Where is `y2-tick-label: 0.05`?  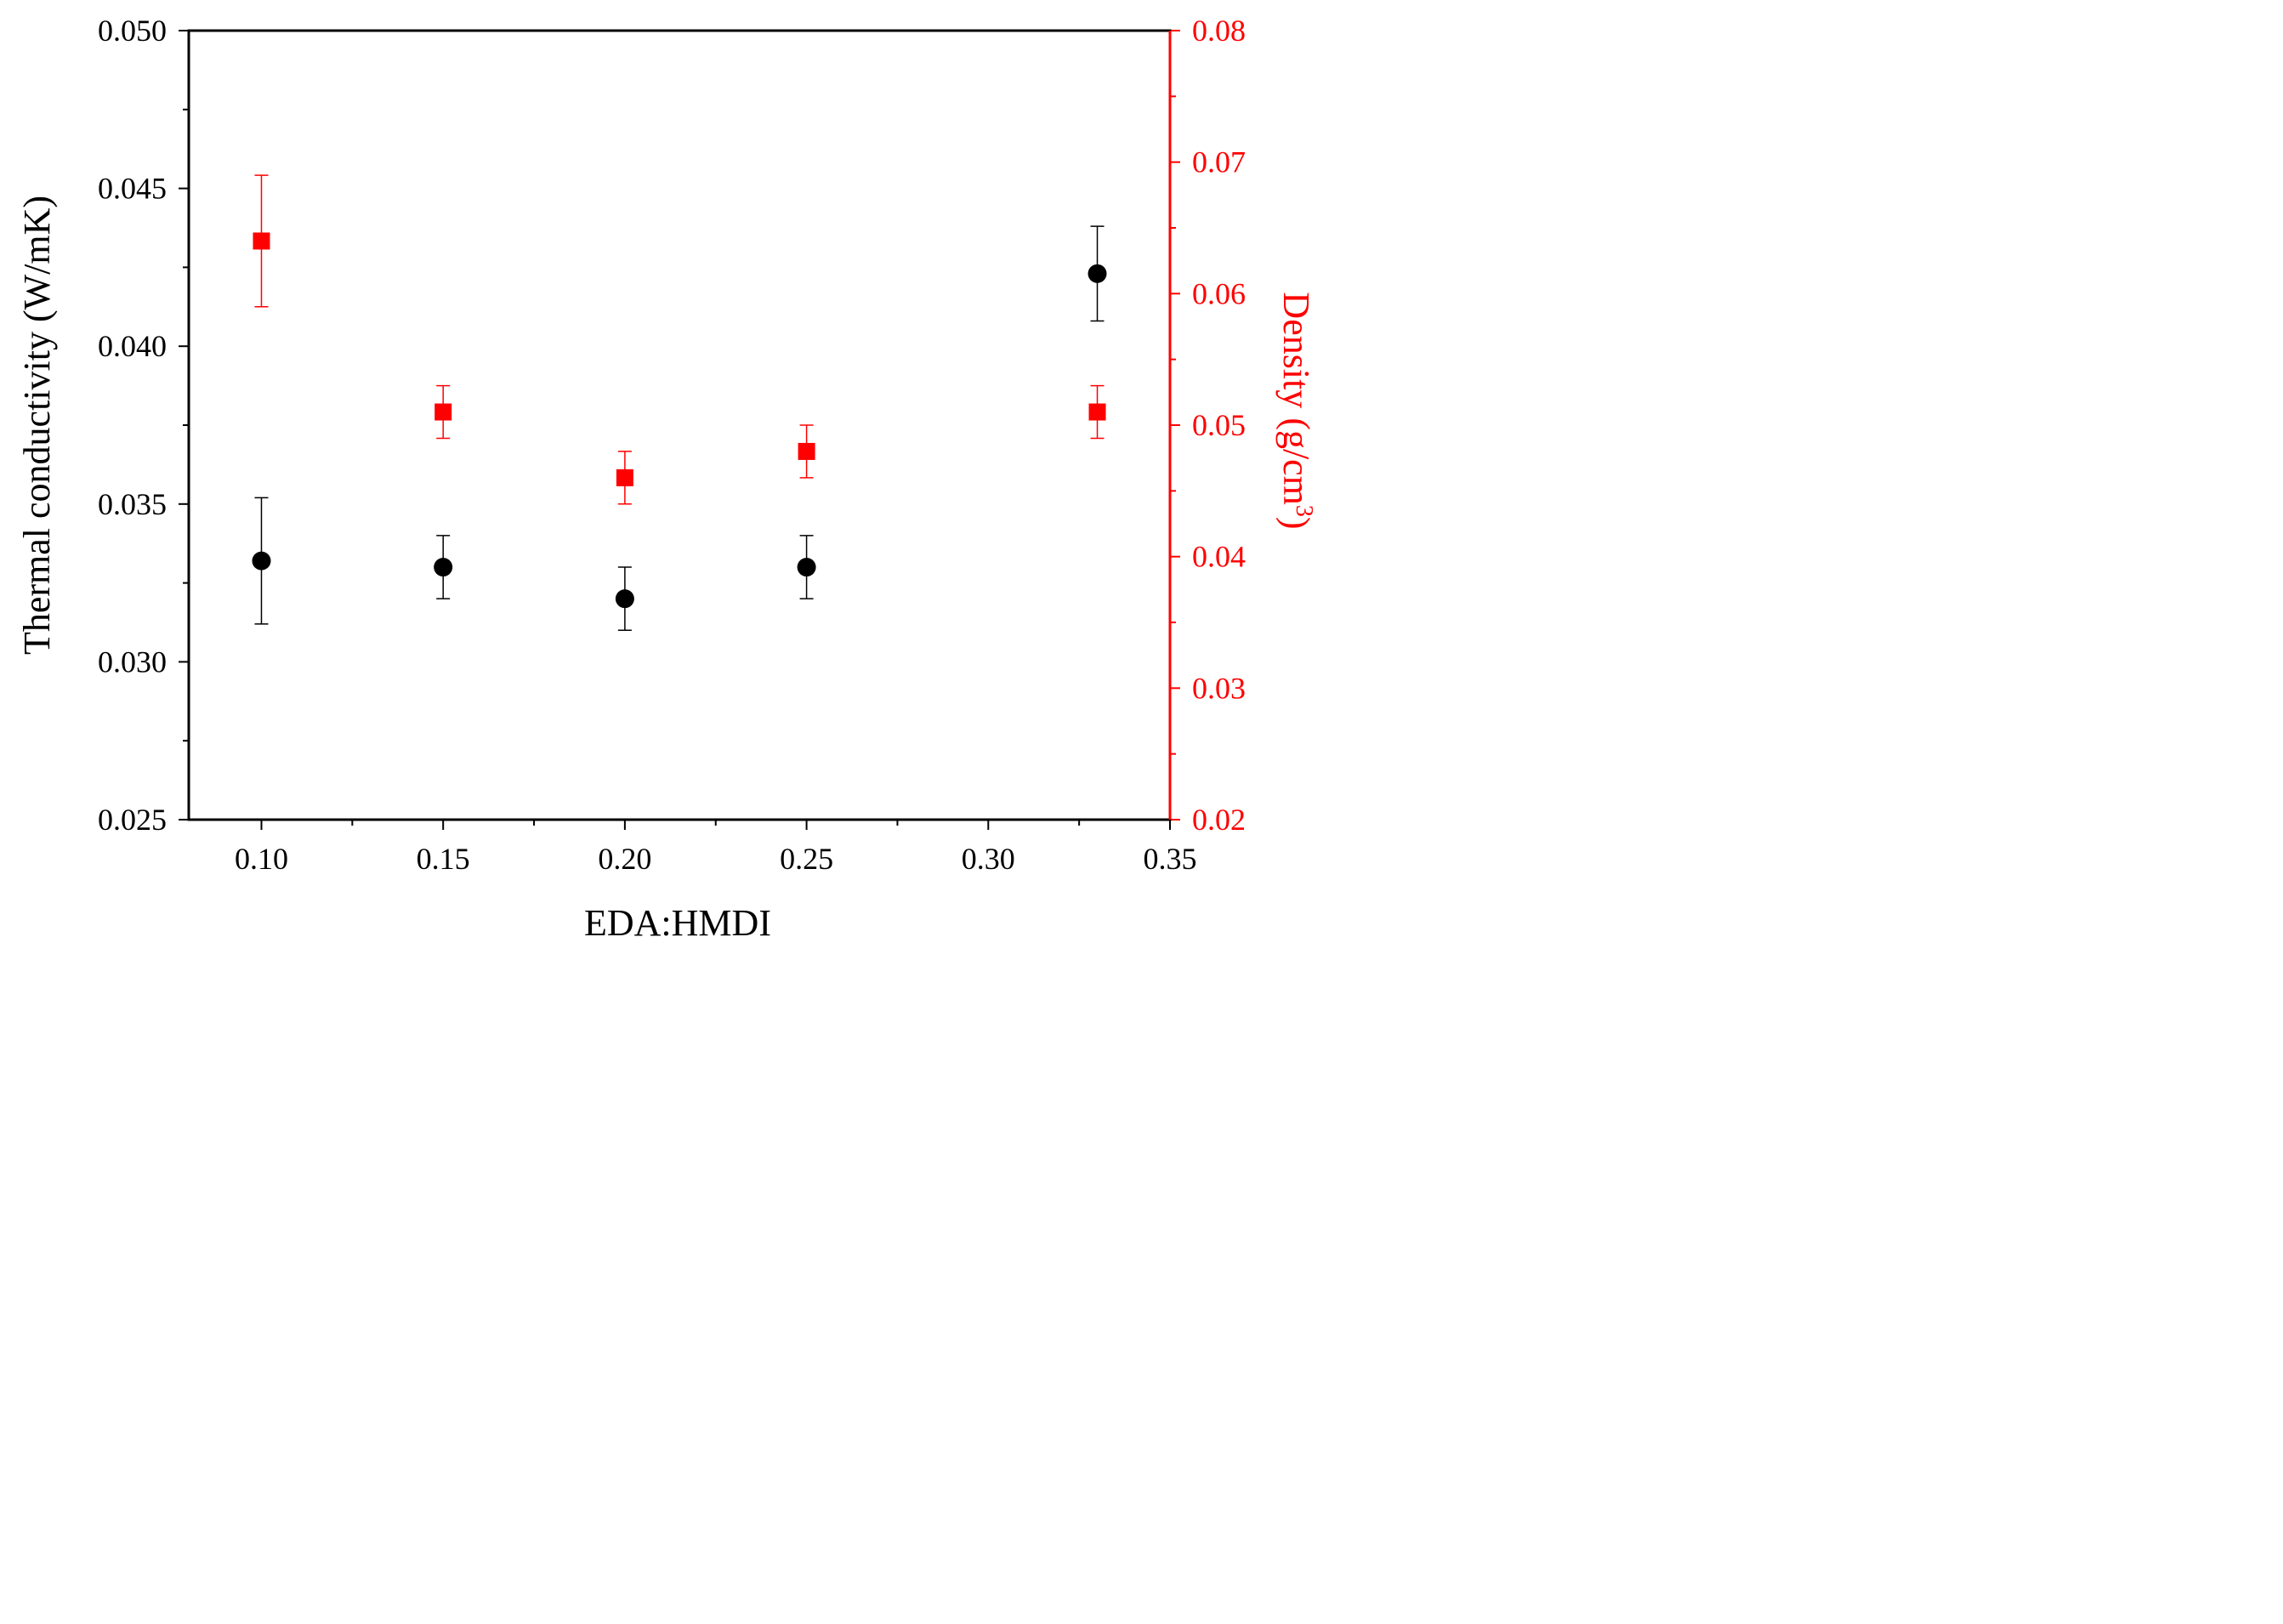
y2-tick-label: 0.05 is located at coordinates (1219, 425).